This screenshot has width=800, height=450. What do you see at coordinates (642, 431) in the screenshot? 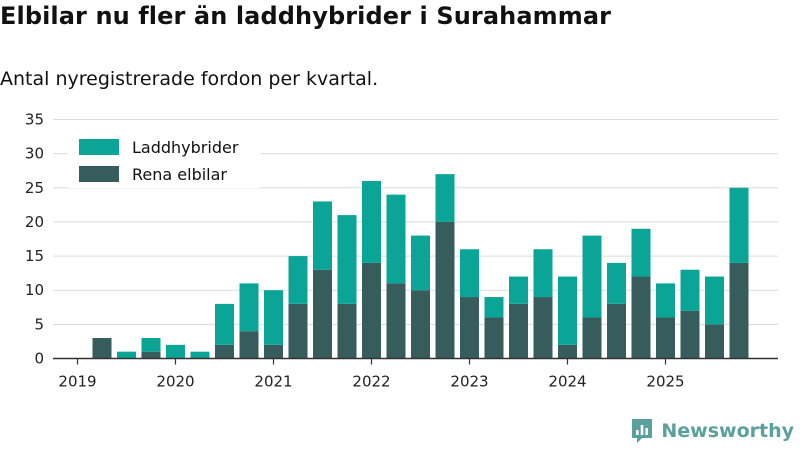
I see `newsworthy-logo-icon` at bounding box center [642, 431].